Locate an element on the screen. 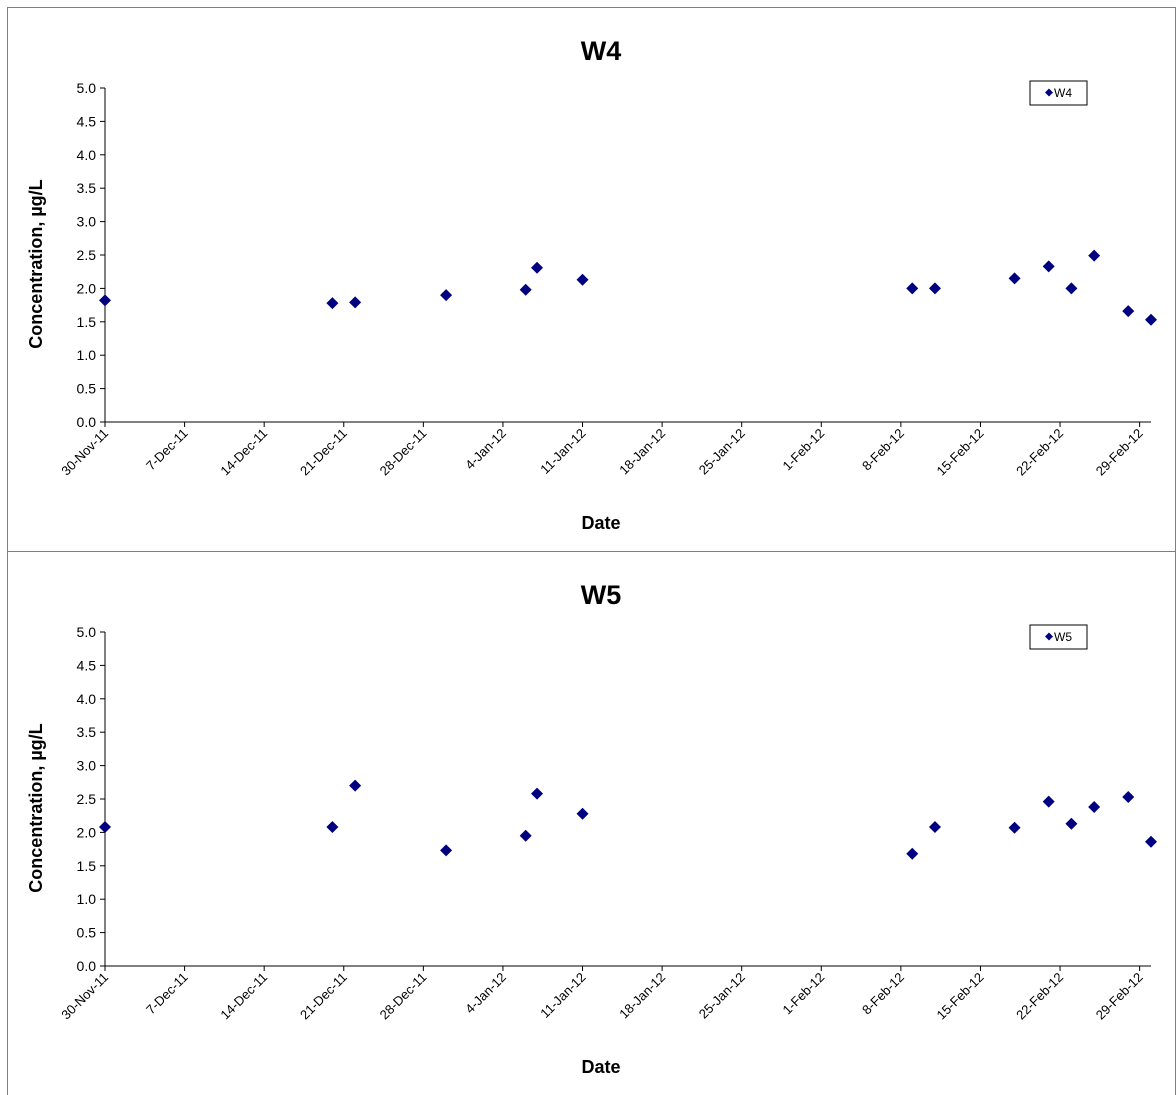 This screenshot has width=1176, height=1095. legend: W5 is located at coordinates (1058, 637).